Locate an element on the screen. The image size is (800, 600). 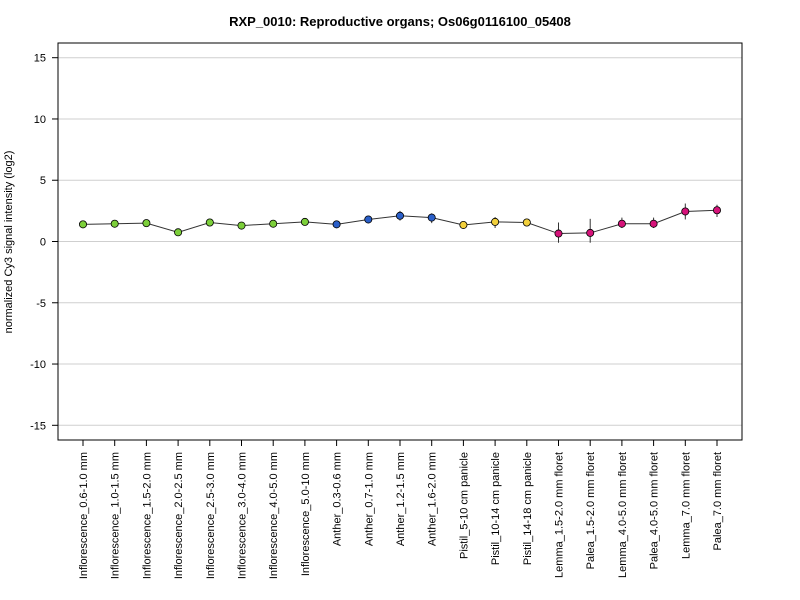
x-category-label: Anther_0.3-0.6 mm is located at coordinates (338, 499).